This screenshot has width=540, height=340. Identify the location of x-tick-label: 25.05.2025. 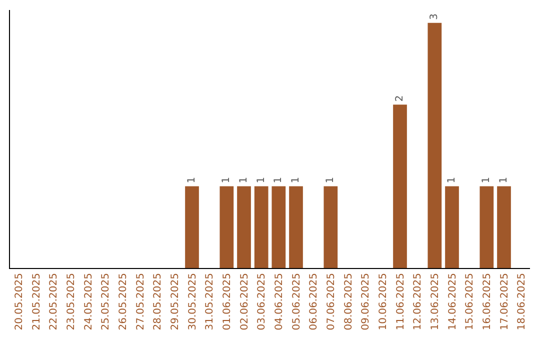
(106, 301).